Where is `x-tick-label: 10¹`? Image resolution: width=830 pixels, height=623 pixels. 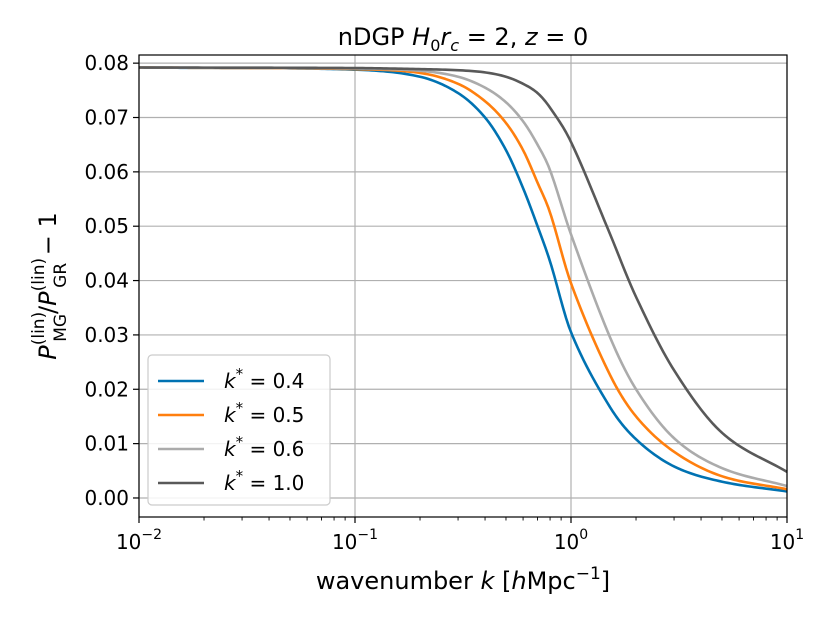
x-tick-label: 10¹ is located at coordinates (787, 540).